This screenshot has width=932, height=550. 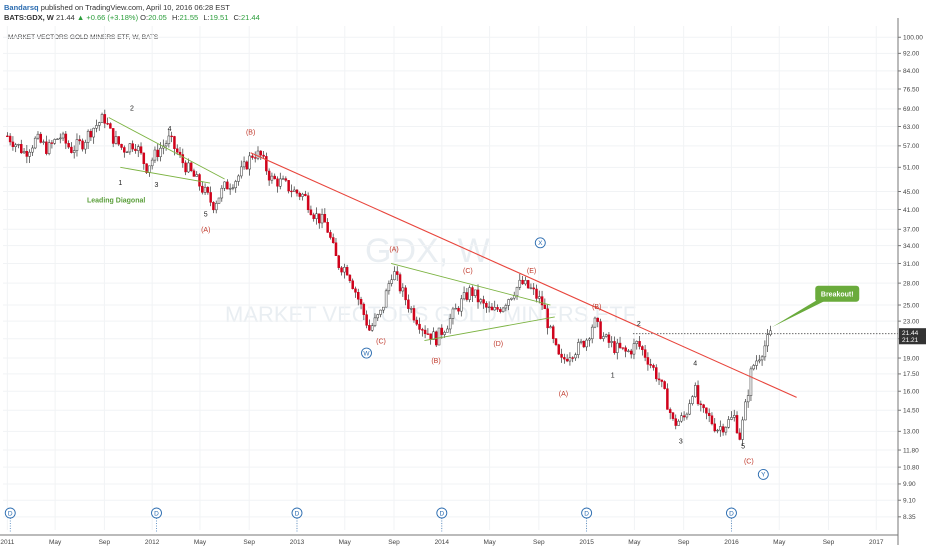 I want to click on price-tick-label: 19.00, so click(x=911, y=358).